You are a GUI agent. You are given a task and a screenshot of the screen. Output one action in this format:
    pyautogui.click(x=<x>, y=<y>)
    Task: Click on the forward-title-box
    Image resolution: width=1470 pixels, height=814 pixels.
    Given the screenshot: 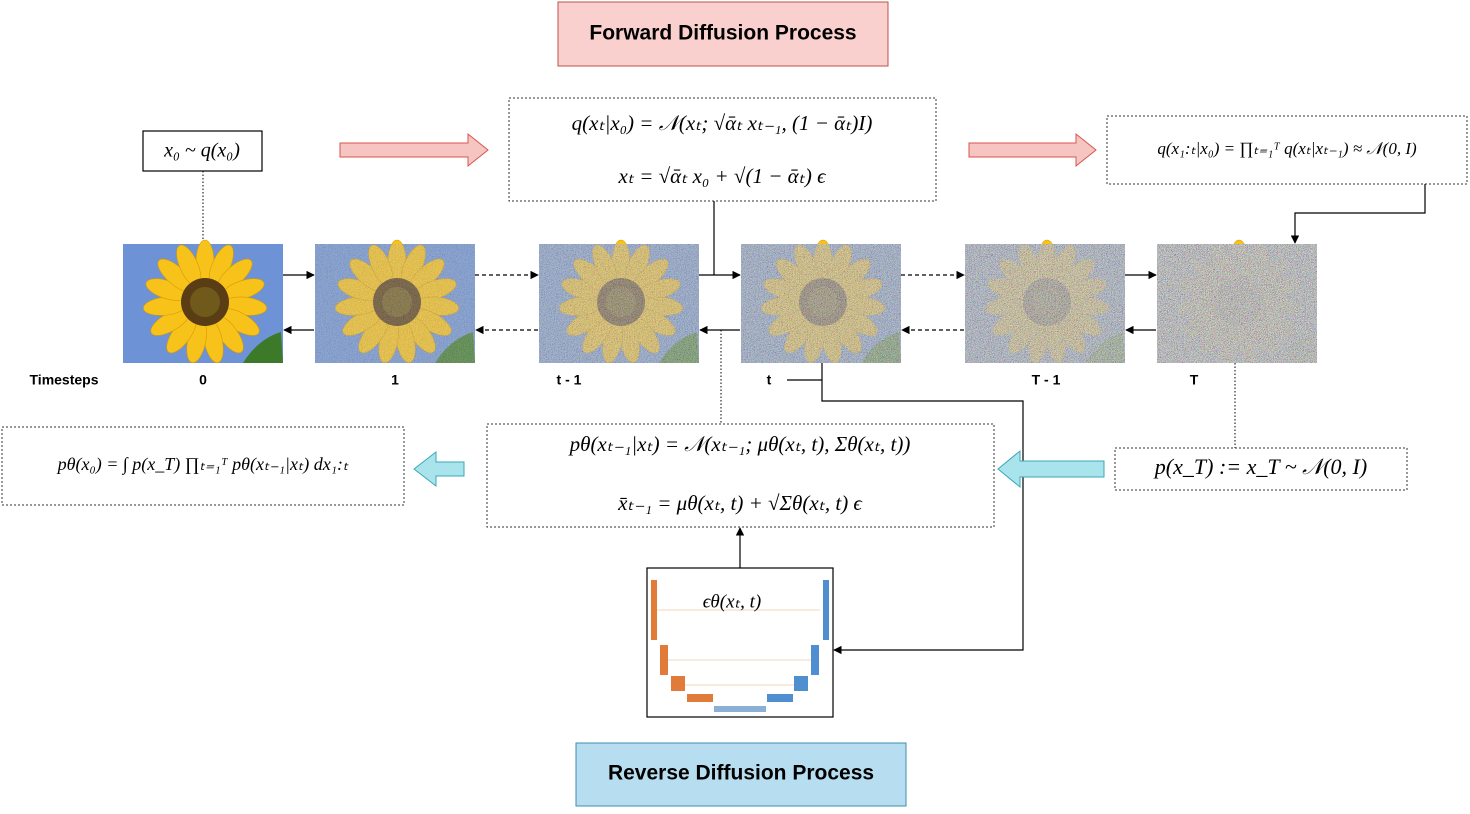 What is the action you would take?
    pyautogui.click(x=723, y=34)
    